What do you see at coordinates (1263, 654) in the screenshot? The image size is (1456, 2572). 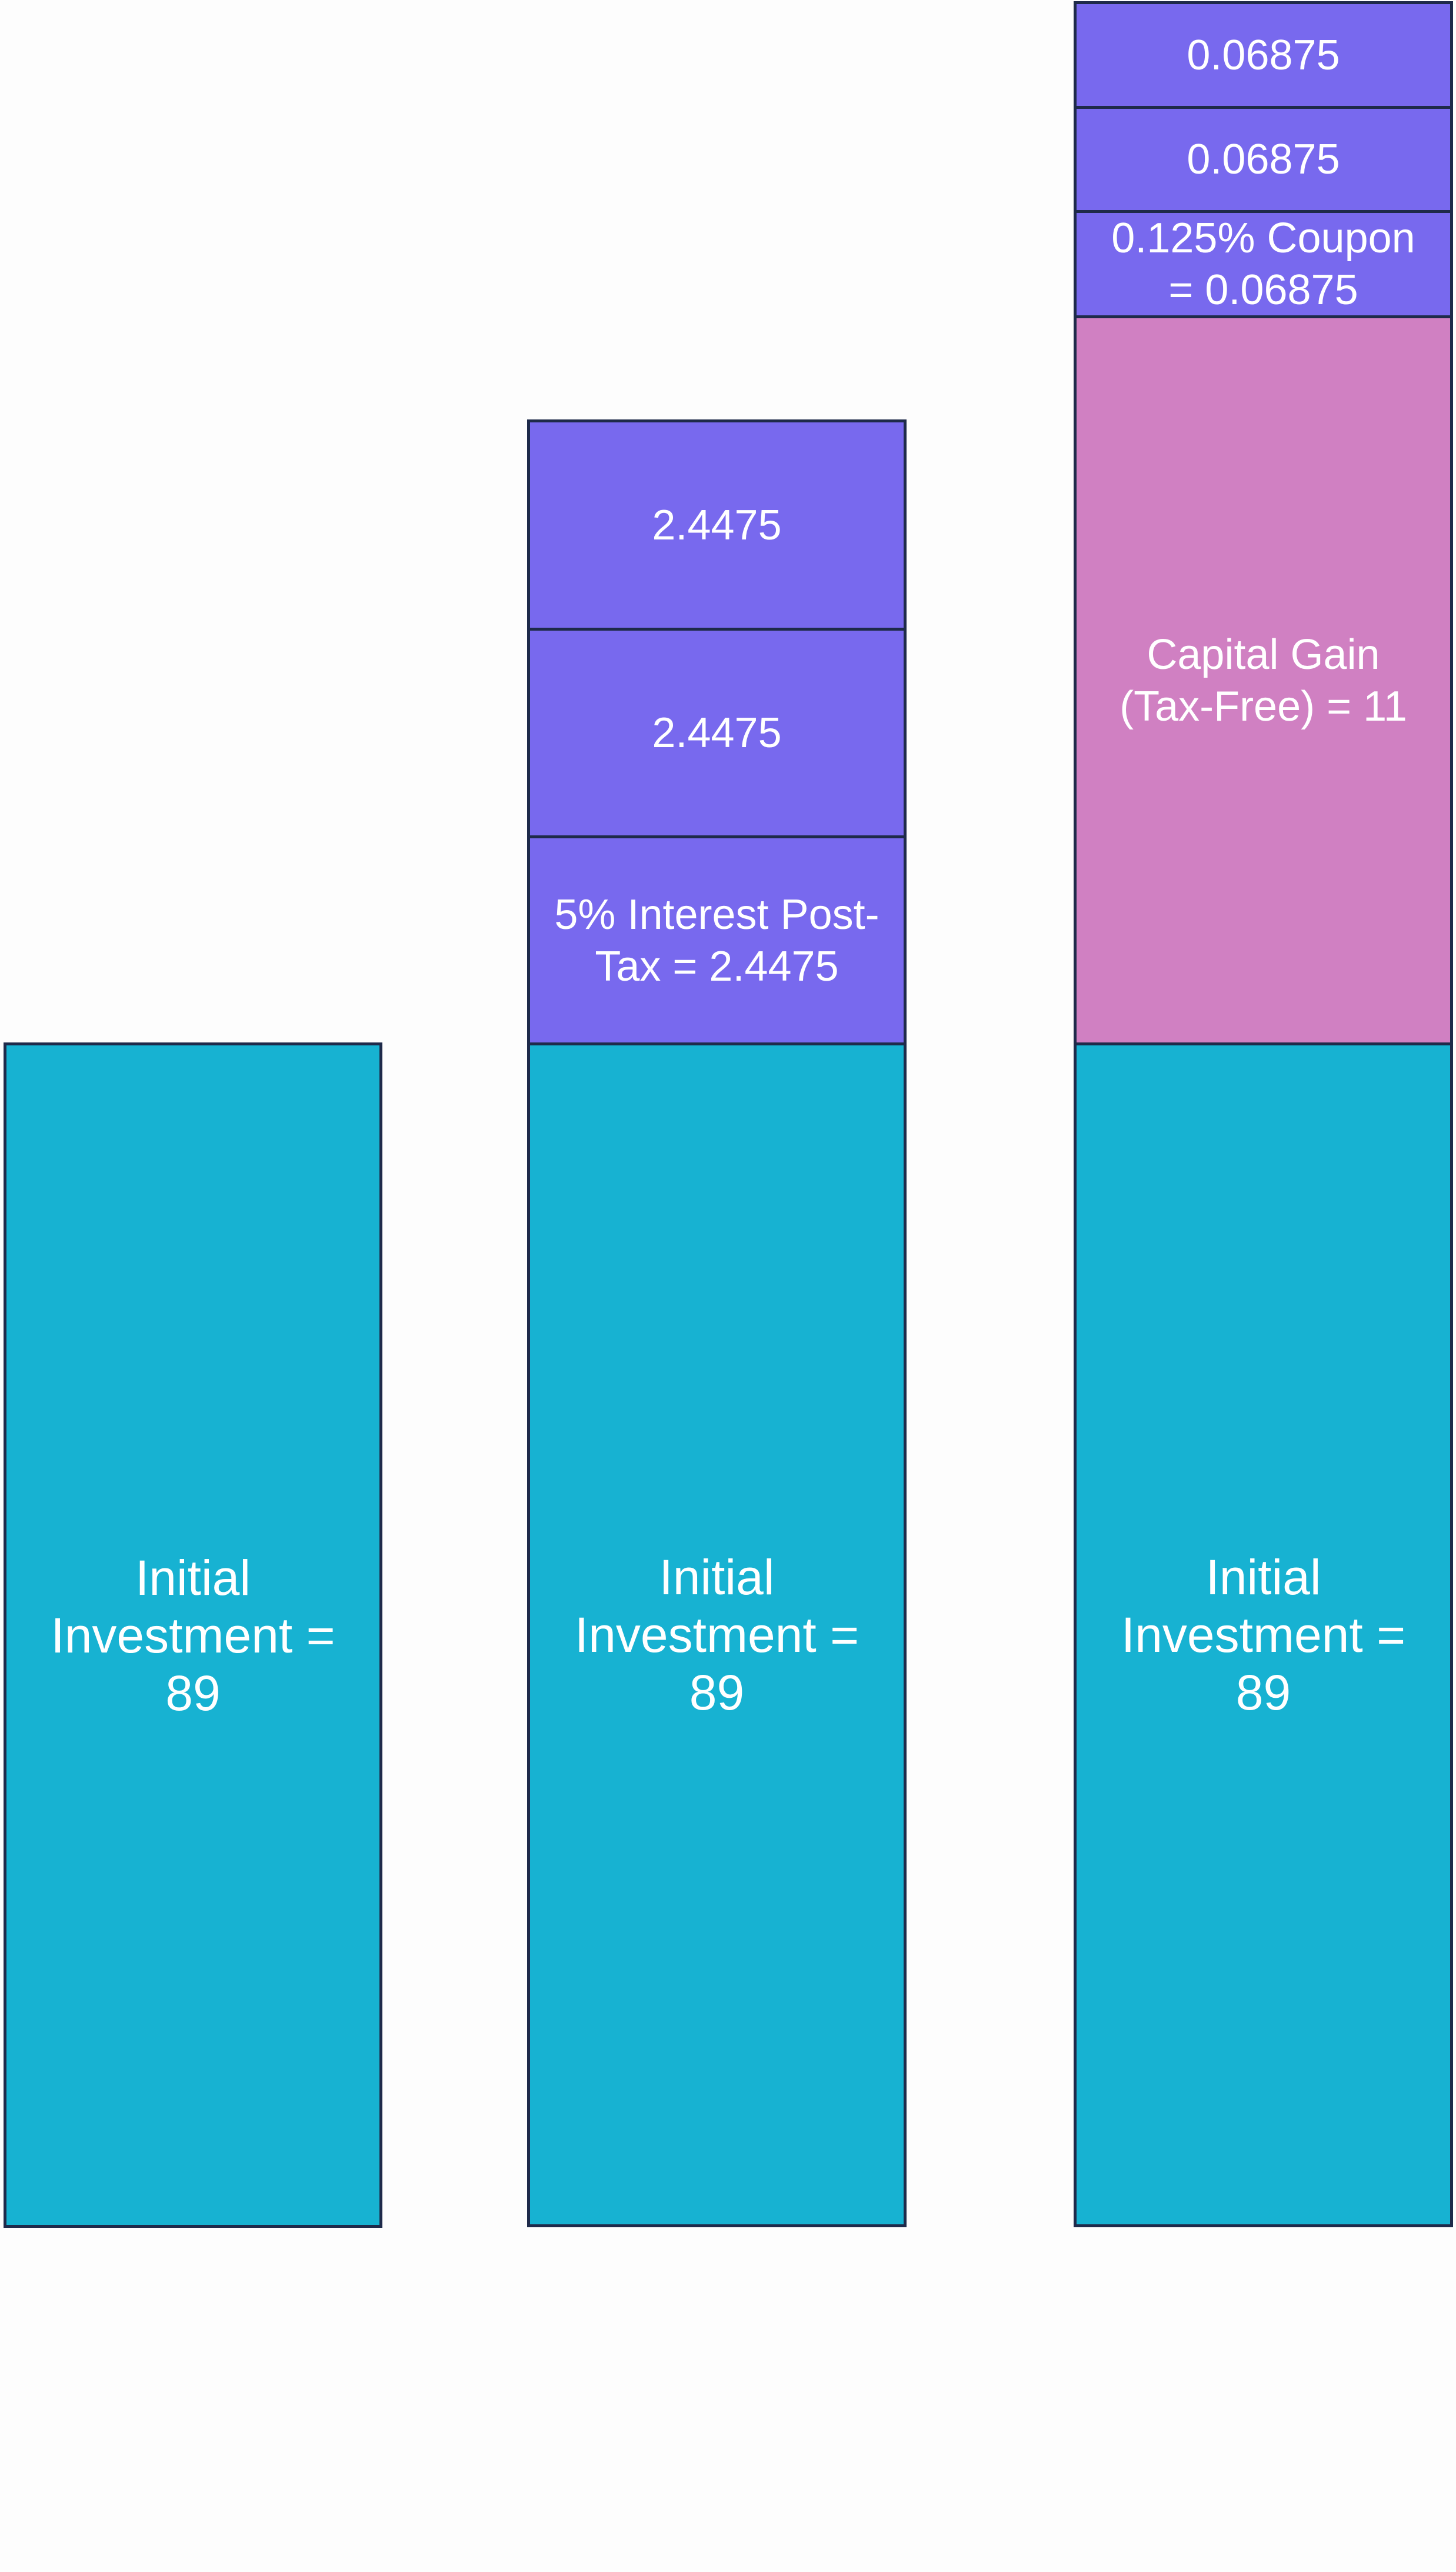 I see `label-line: Capital Gain` at bounding box center [1263, 654].